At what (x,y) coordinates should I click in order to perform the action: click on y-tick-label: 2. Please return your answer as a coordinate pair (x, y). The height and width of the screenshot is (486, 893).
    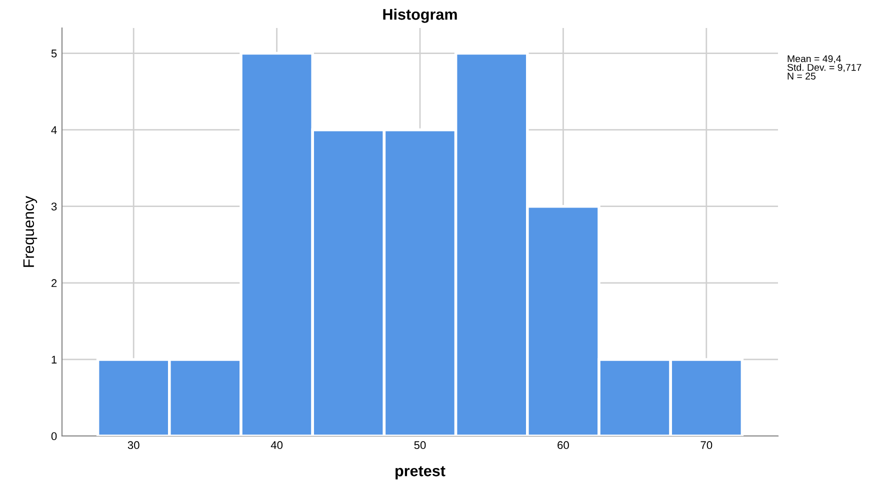
    Looking at the image, I should click on (54, 283).